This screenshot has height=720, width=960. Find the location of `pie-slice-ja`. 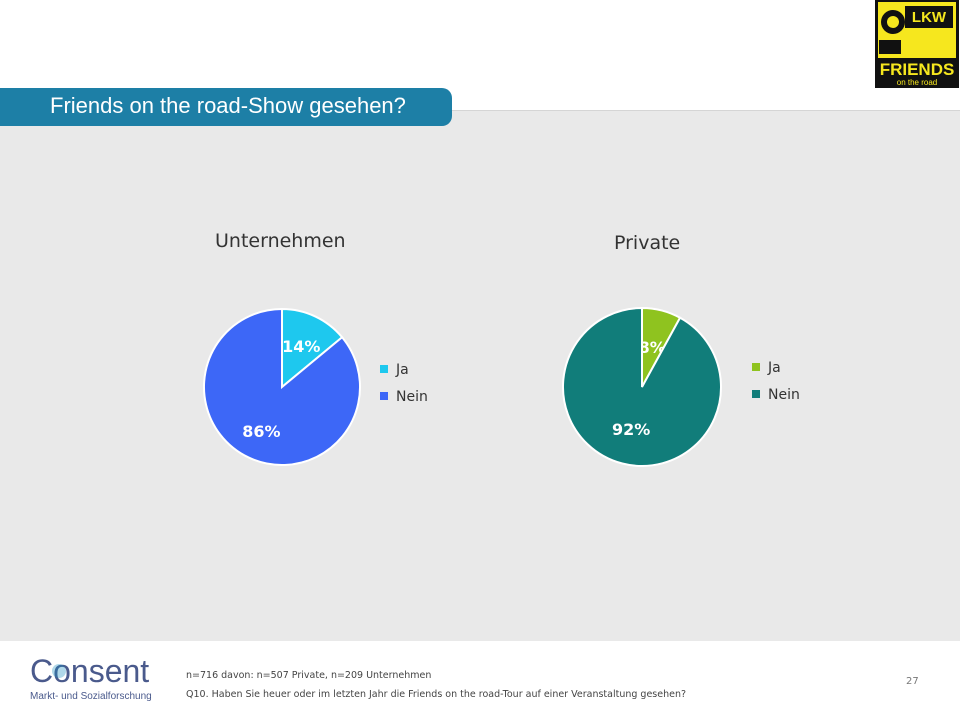

pie-slice-ja is located at coordinates (312, 348).